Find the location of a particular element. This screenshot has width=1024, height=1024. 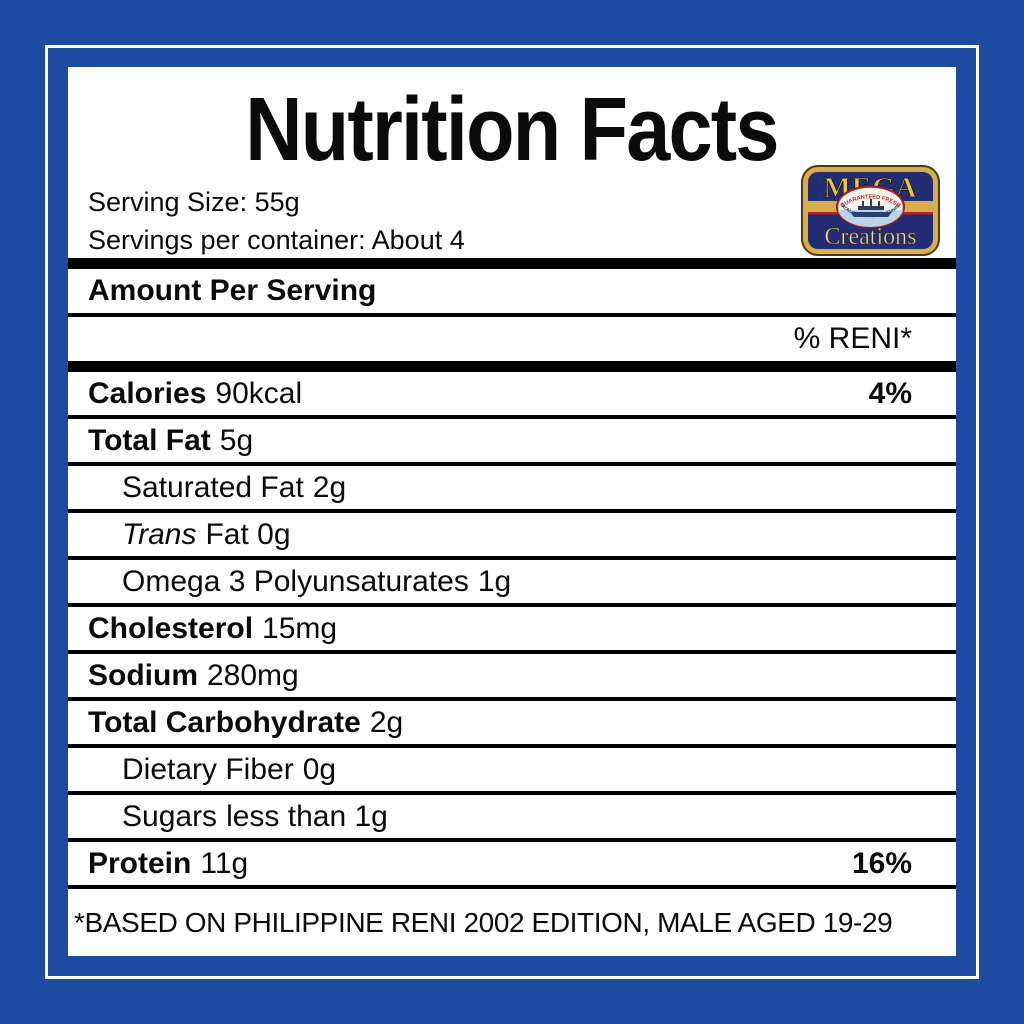

ship-icon is located at coordinates (871, 208).